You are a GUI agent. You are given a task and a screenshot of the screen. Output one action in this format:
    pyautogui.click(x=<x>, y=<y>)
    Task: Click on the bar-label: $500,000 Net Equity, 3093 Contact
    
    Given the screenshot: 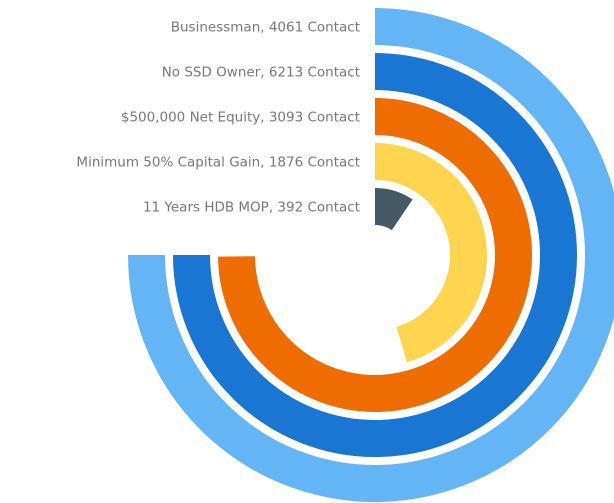 What is the action you would take?
    pyautogui.click(x=240, y=118)
    